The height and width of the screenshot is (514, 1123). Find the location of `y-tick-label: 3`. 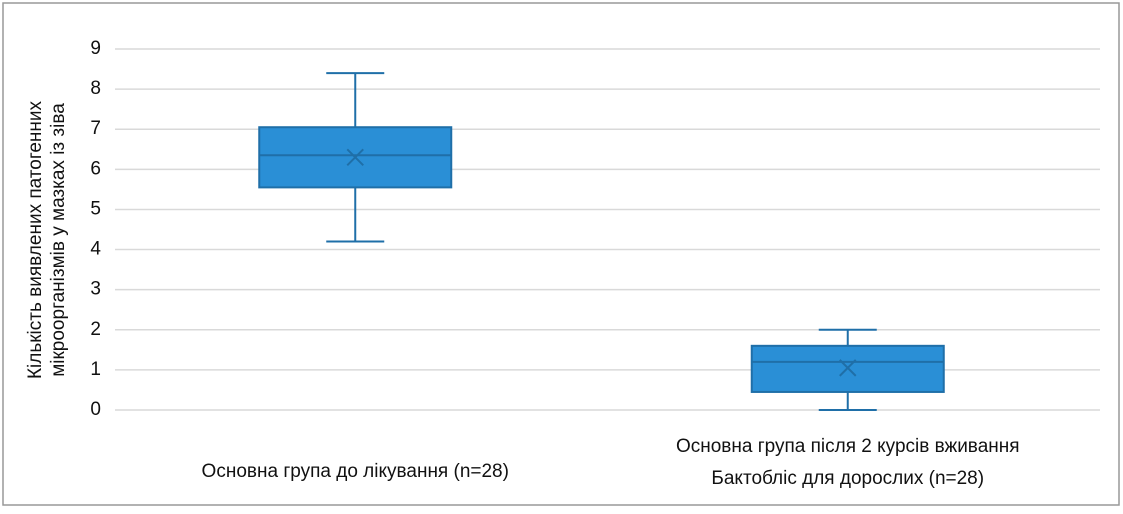

y-tick-label: 3 is located at coordinates (95, 289).